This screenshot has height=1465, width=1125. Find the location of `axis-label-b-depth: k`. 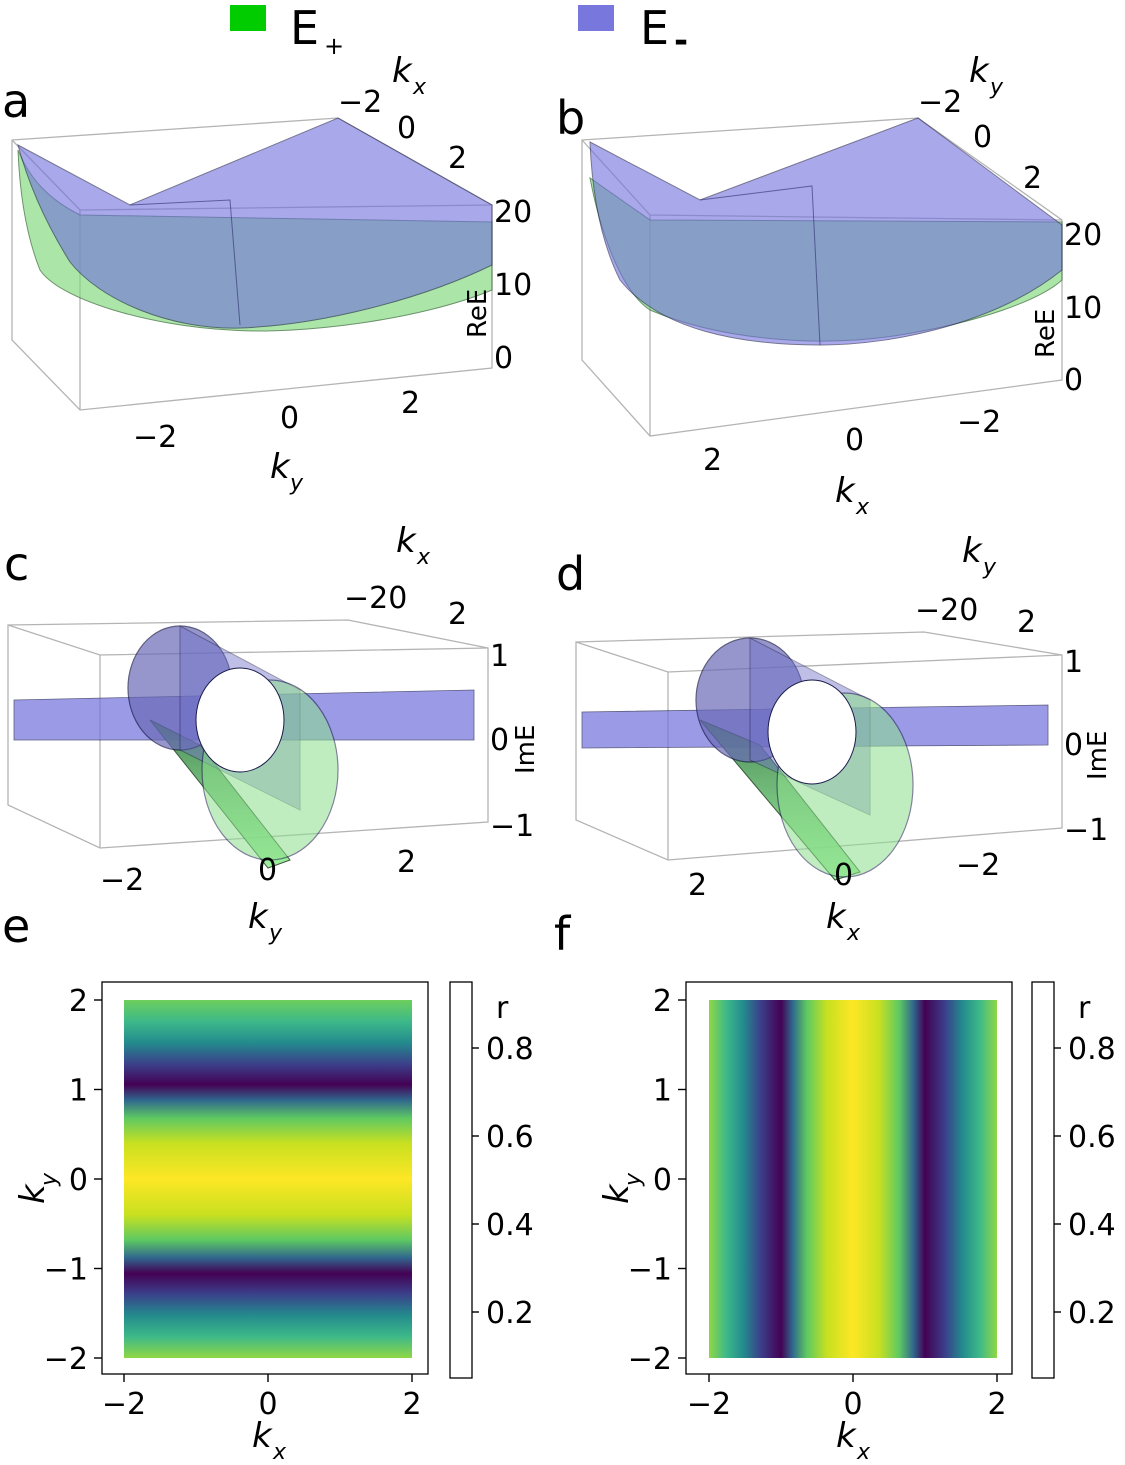

axis-label-b-depth: k is located at coordinates (979, 71).